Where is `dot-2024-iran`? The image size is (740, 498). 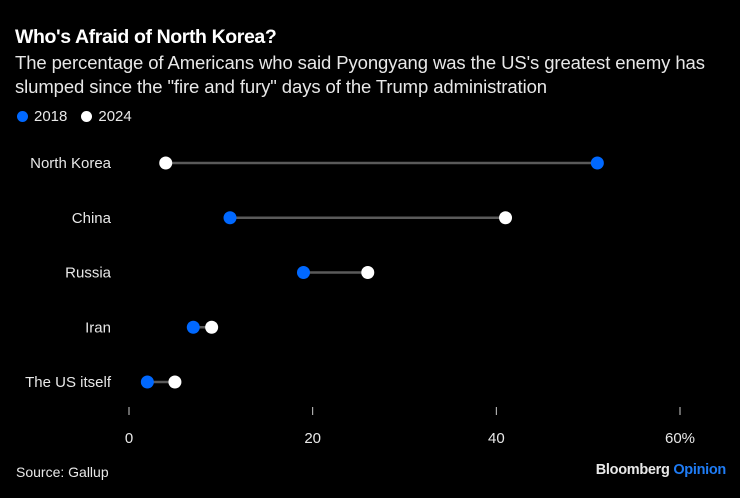
dot-2024-iran is located at coordinates (212, 327).